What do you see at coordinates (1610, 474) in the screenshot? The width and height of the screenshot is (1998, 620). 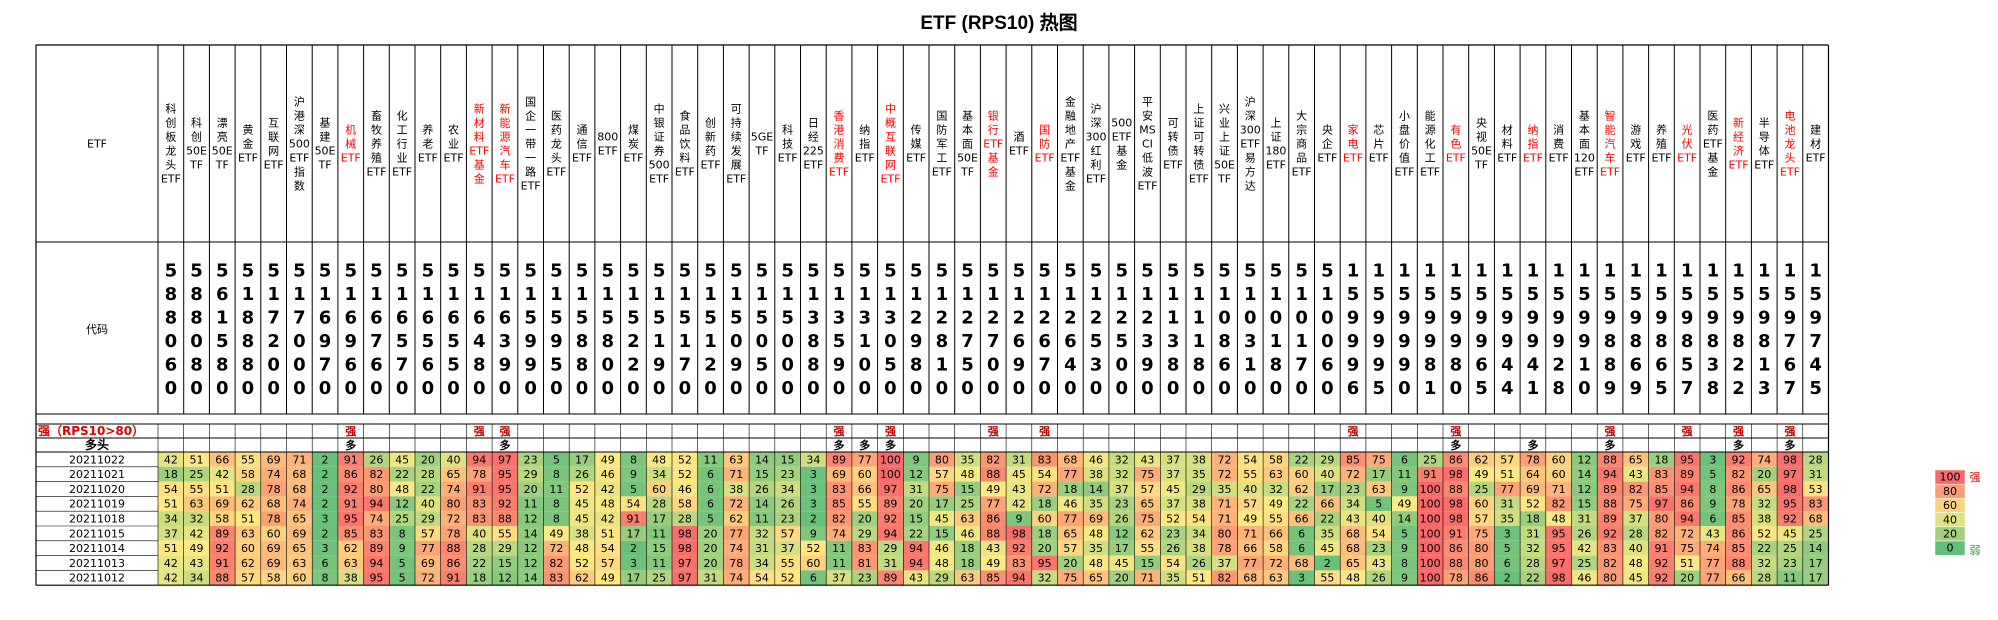 I see `heat-cell-value: 94` at bounding box center [1610, 474].